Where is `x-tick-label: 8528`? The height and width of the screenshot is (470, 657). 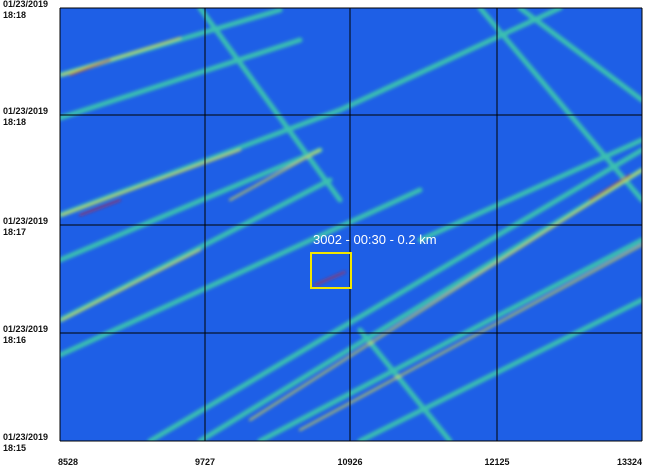
x-tick-label: 8528 is located at coordinates (68, 462).